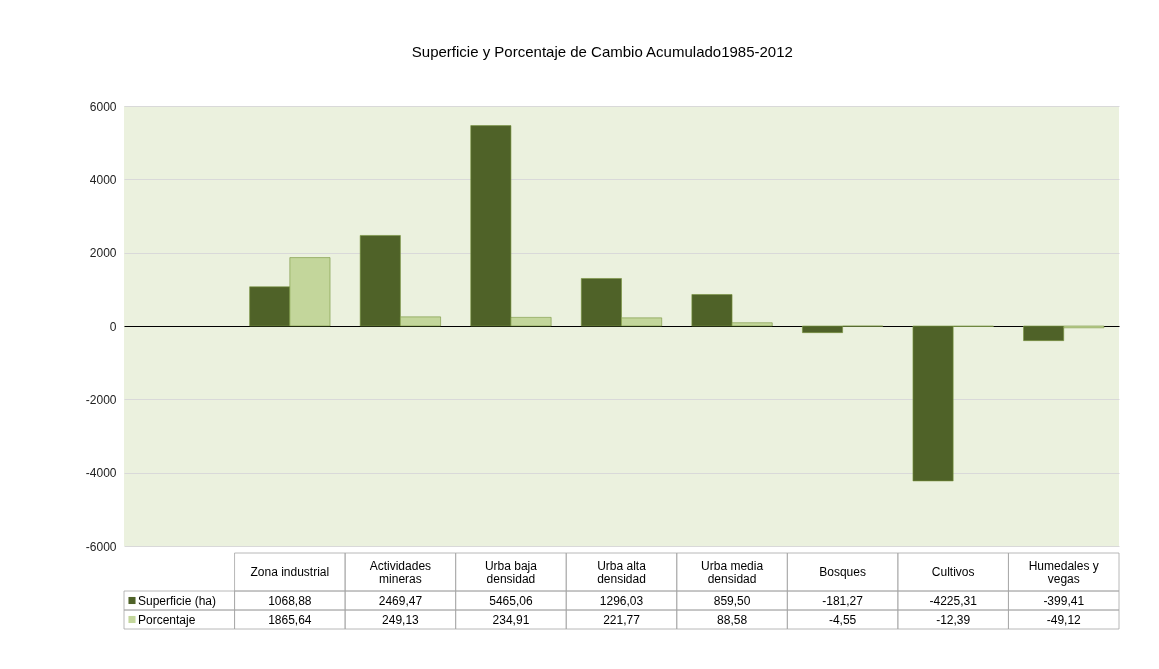 The width and height of the screenshot is (1159, 669). Describe the element at coordinates (842, 572) in the screenshot. I see `x-tick-label: Bosques` at that location.